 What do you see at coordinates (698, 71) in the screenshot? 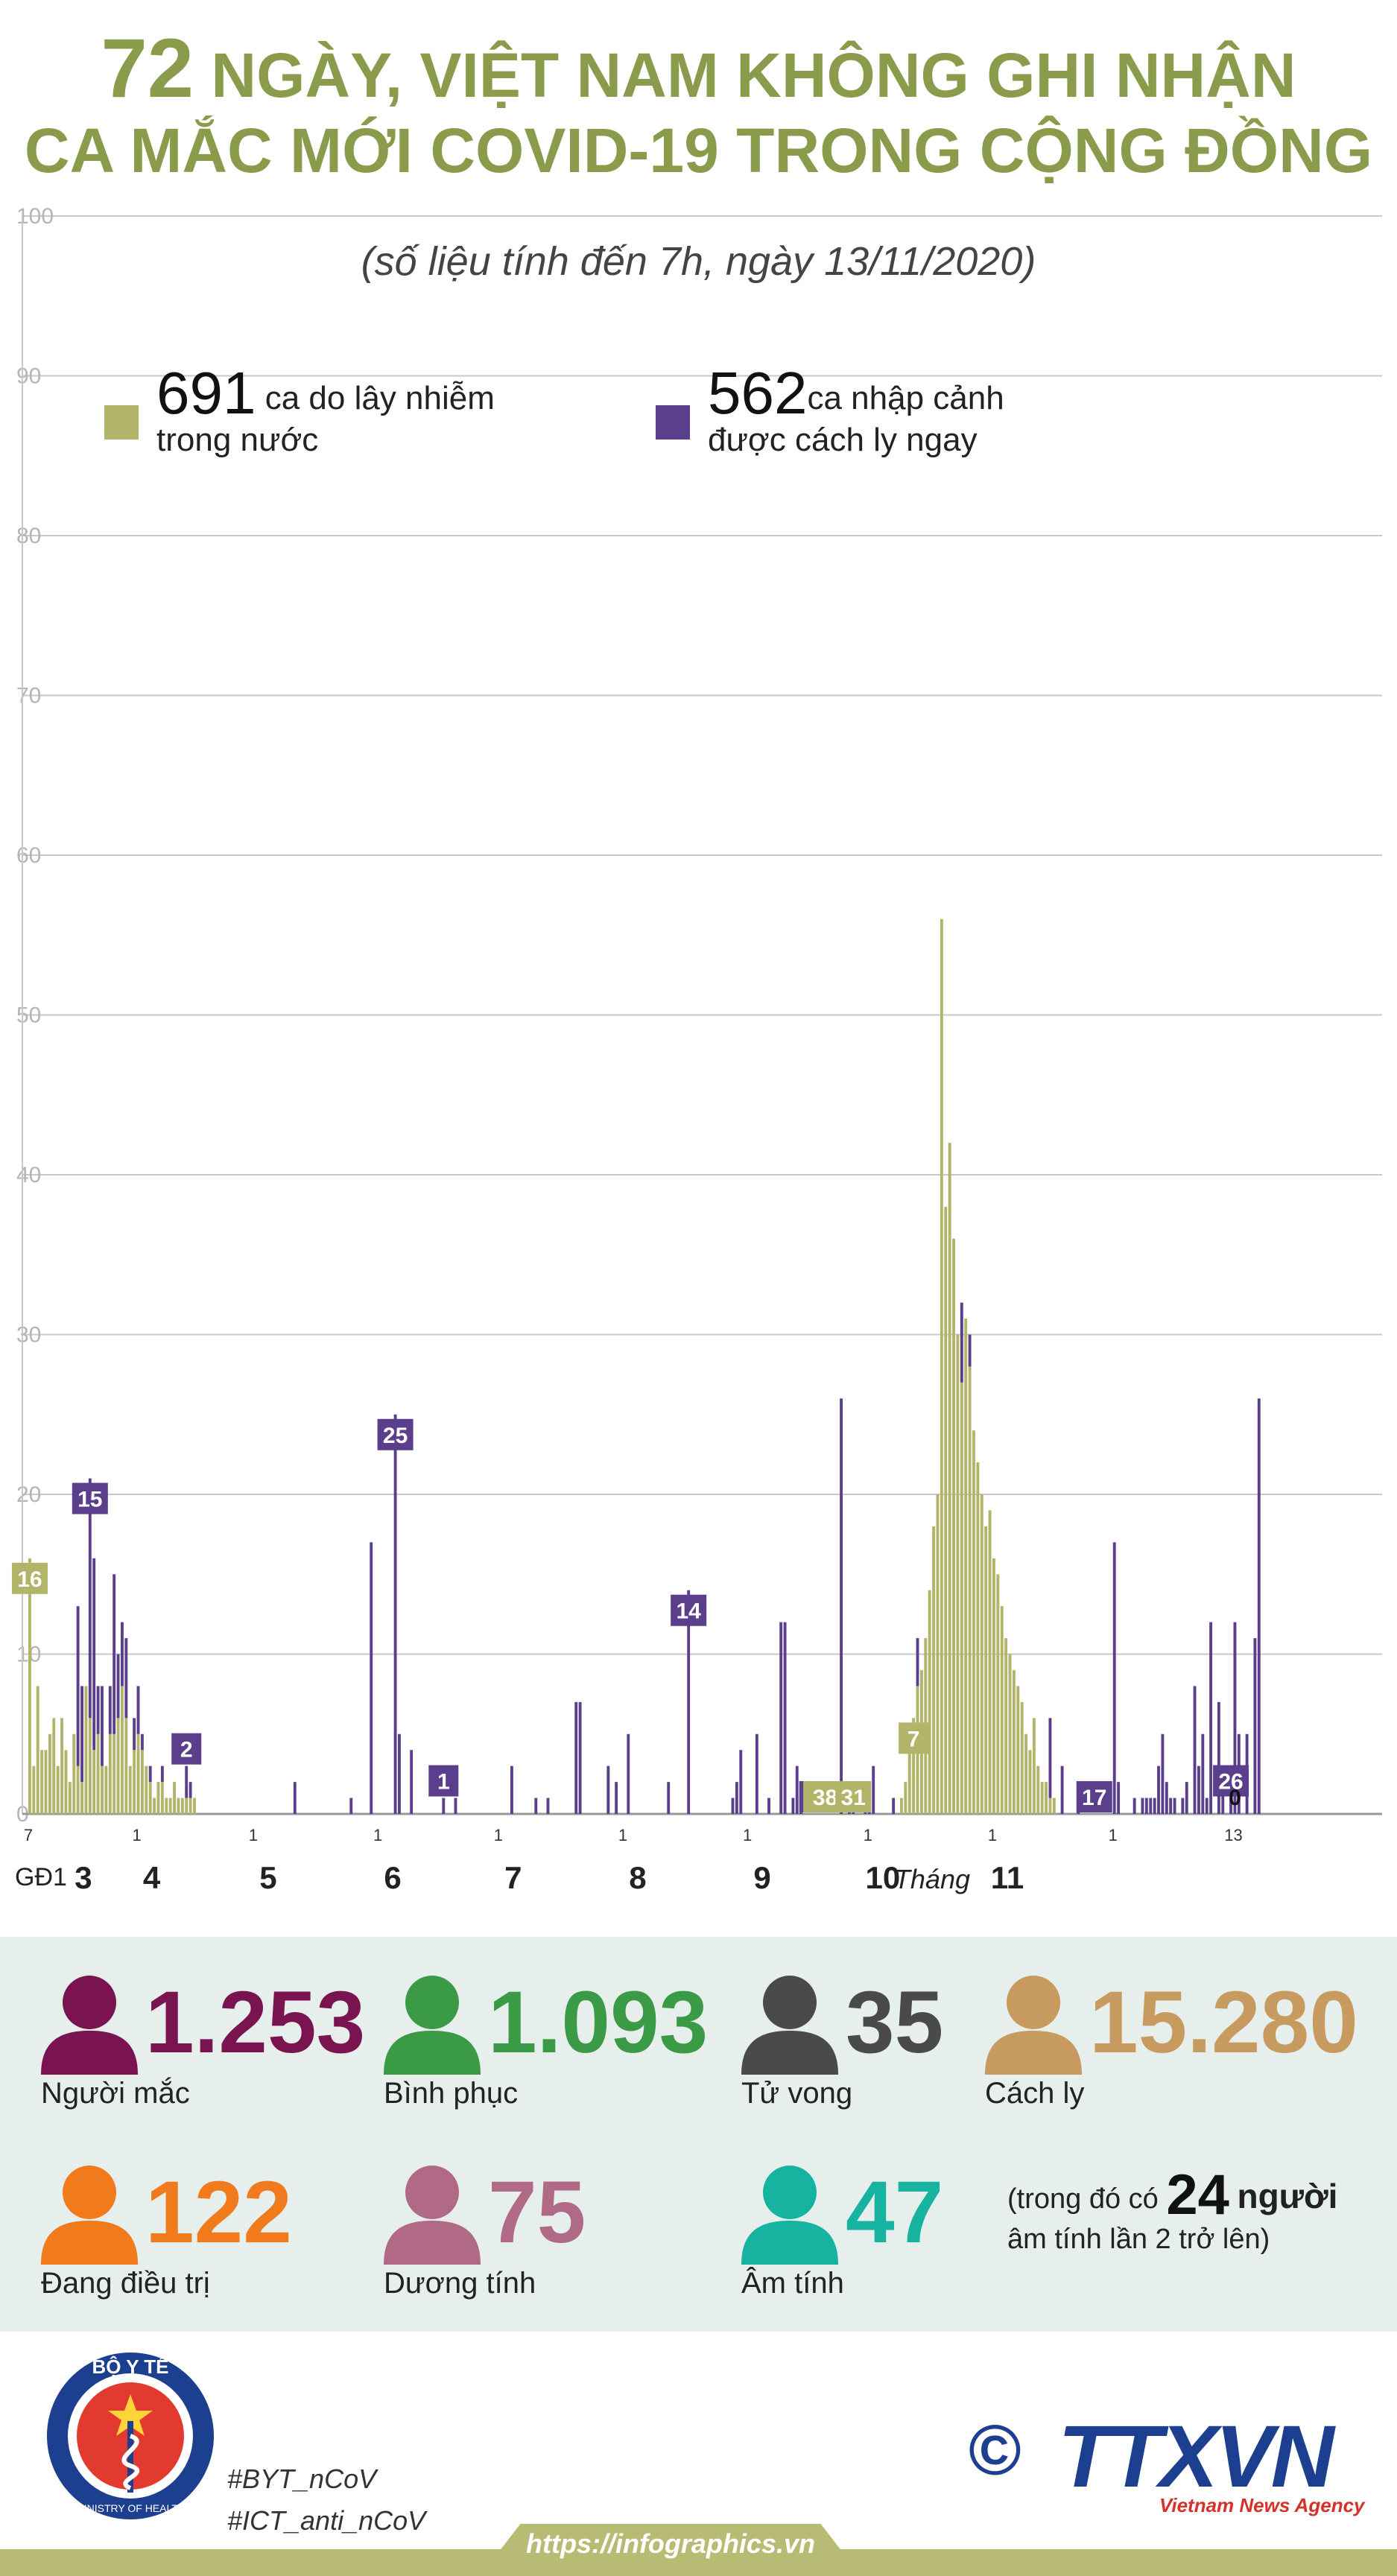
I see `page-title-line1: 72 NGÀY, VIỆT NAM KHÔNG GHI NHẬN` at bounding box center [698, 71].